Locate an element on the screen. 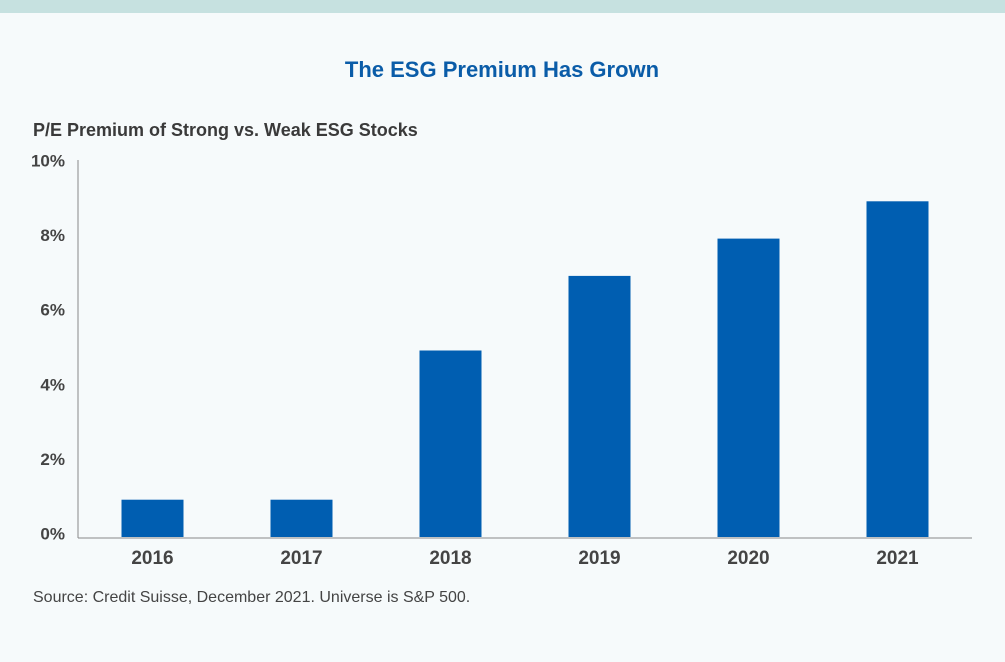 The image size is (1005, 662). x-tick-label: 2016 is located at coordinates (152, 558).